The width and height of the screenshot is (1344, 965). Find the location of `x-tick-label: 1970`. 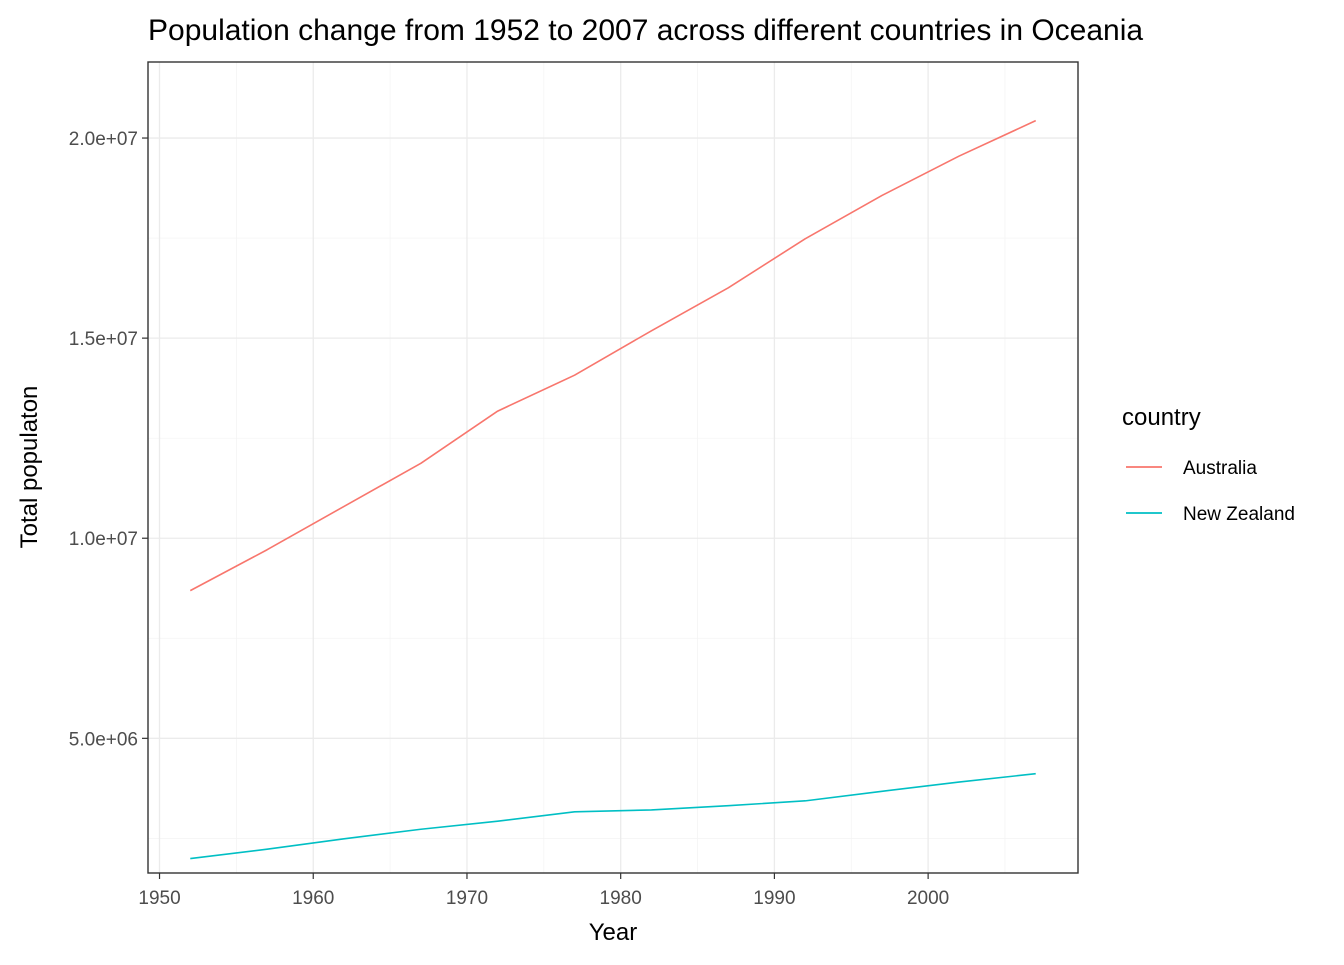

x-tick-label: 1970 is located at coordinates (467, 898).